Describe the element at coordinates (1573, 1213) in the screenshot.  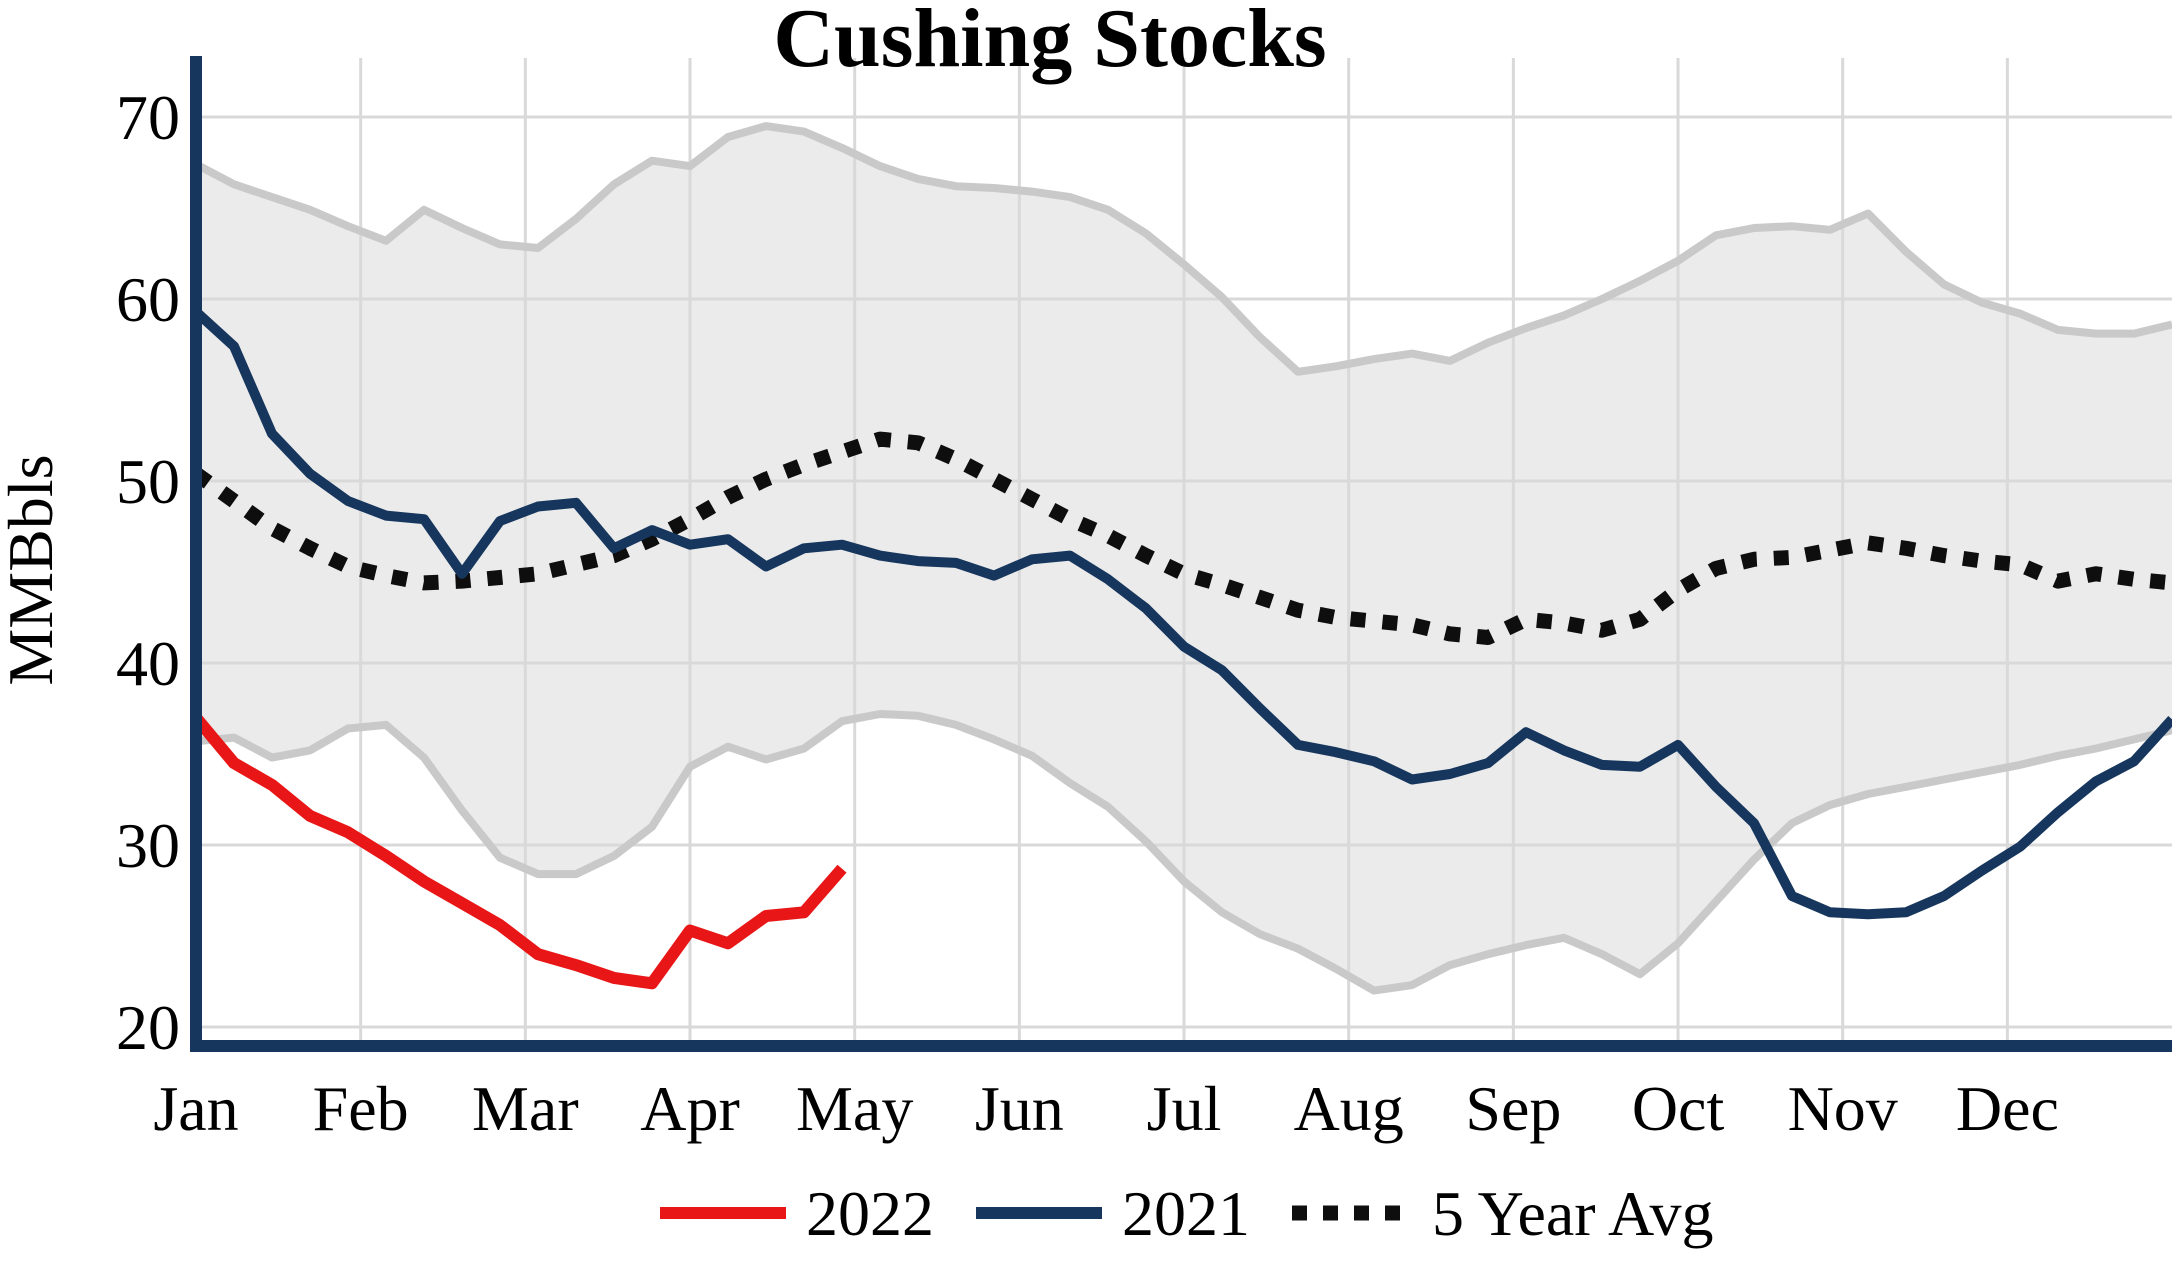
I see `legend-5yr-avg-label: 5 Year Avg` at that location.